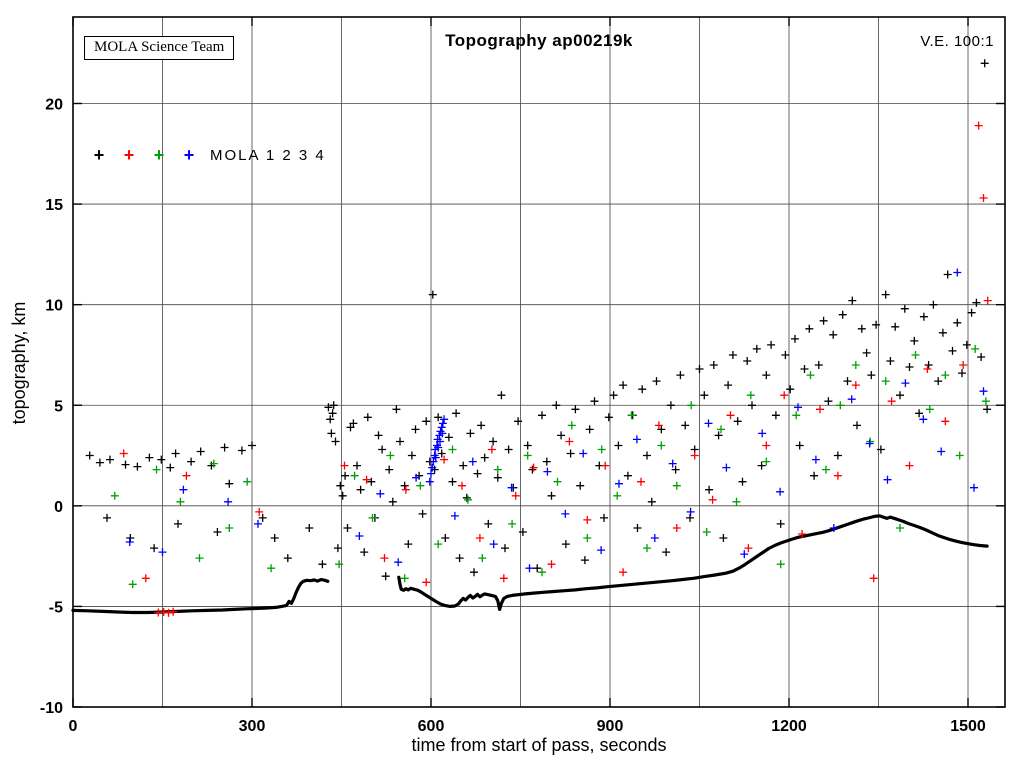 This screenshot has height=768, width=1024. I want to click on y-tick-label: 0, so click(58, 507).